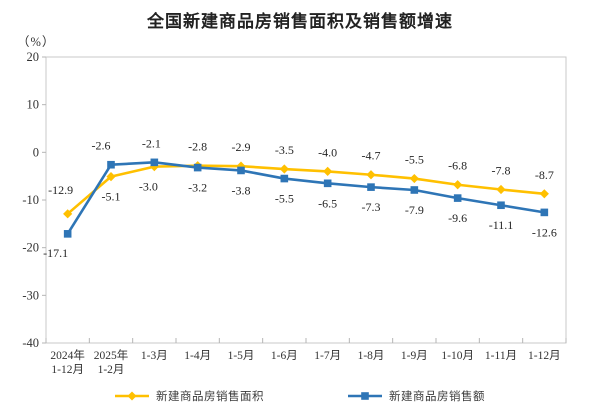 Image resolution: width=600 pixels, height=420 pixels. Describe the element at coordinates (36, 42) in the screenshot. I see `y-axis-unit-label: （%）` at that location.